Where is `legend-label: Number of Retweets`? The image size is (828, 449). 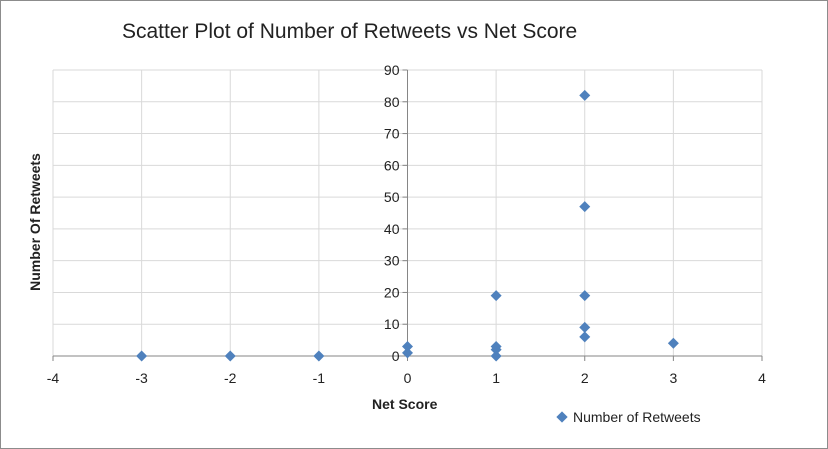
legend-label: Number of Retweets is located at coordinates (637, 417).